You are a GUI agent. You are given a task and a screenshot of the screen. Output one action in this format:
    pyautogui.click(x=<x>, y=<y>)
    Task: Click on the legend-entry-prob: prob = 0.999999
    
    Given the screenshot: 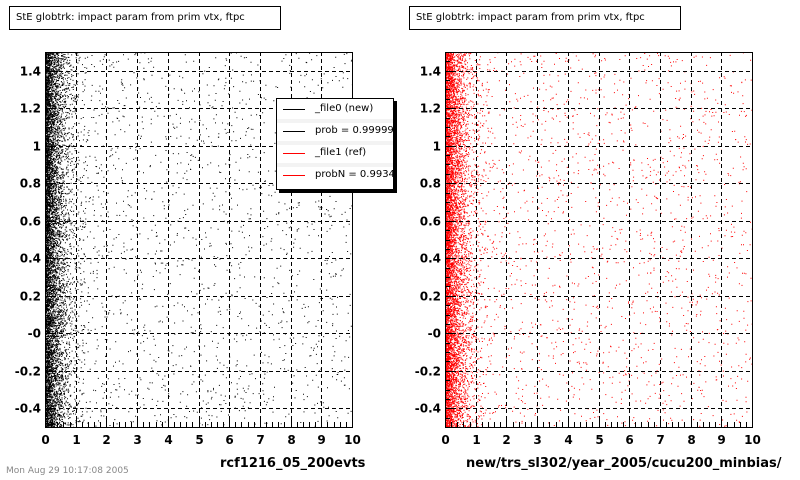 What is the action you would take?
    pyautogui.click(x=335, y=132)
    